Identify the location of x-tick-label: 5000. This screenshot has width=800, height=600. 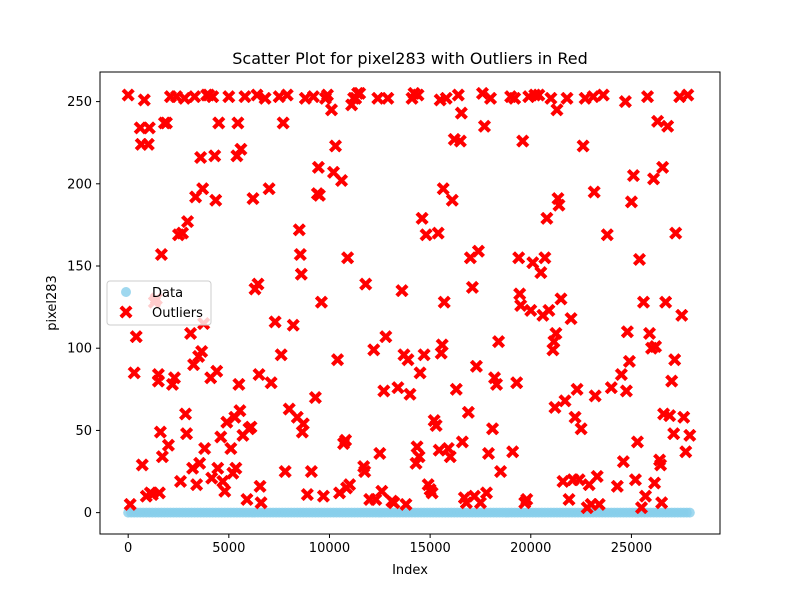
(228, 548).